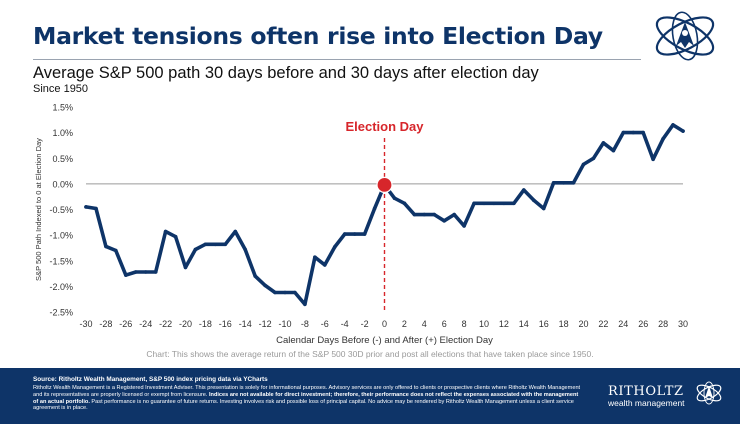 The image size is (740, 424). I want to click on x-tick-label: 16, so click(544, 324).